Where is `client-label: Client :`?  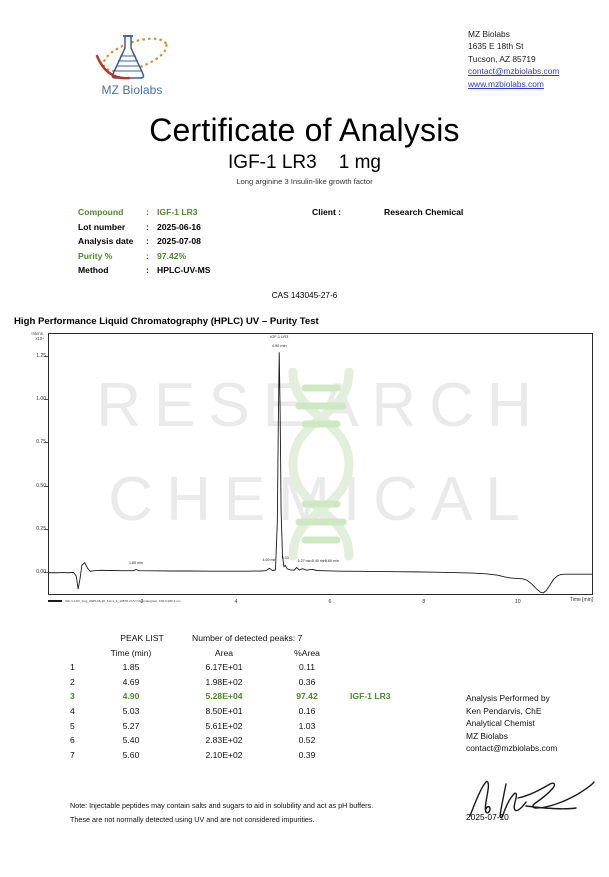
client-label: Client : is located at coordinates (327, 212).